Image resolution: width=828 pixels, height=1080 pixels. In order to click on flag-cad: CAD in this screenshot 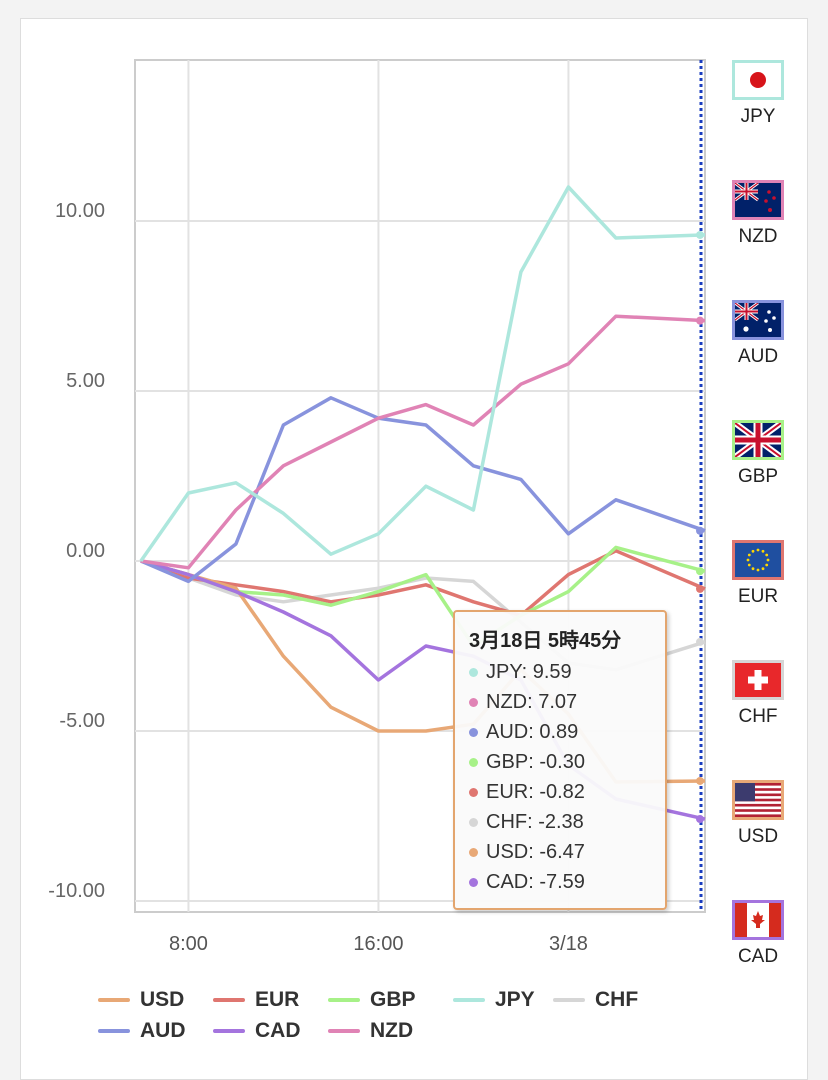, I will do `click(758, 934)`.